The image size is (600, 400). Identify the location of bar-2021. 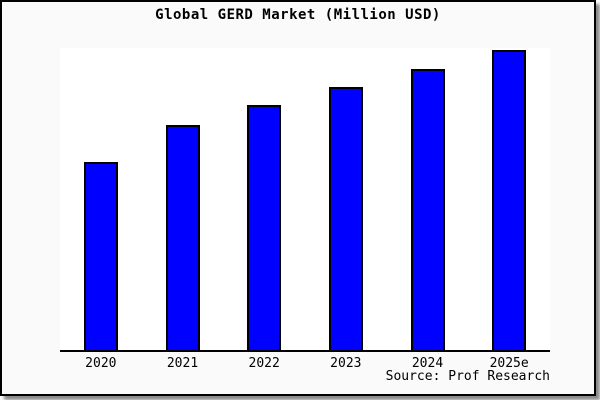
(182, 237).